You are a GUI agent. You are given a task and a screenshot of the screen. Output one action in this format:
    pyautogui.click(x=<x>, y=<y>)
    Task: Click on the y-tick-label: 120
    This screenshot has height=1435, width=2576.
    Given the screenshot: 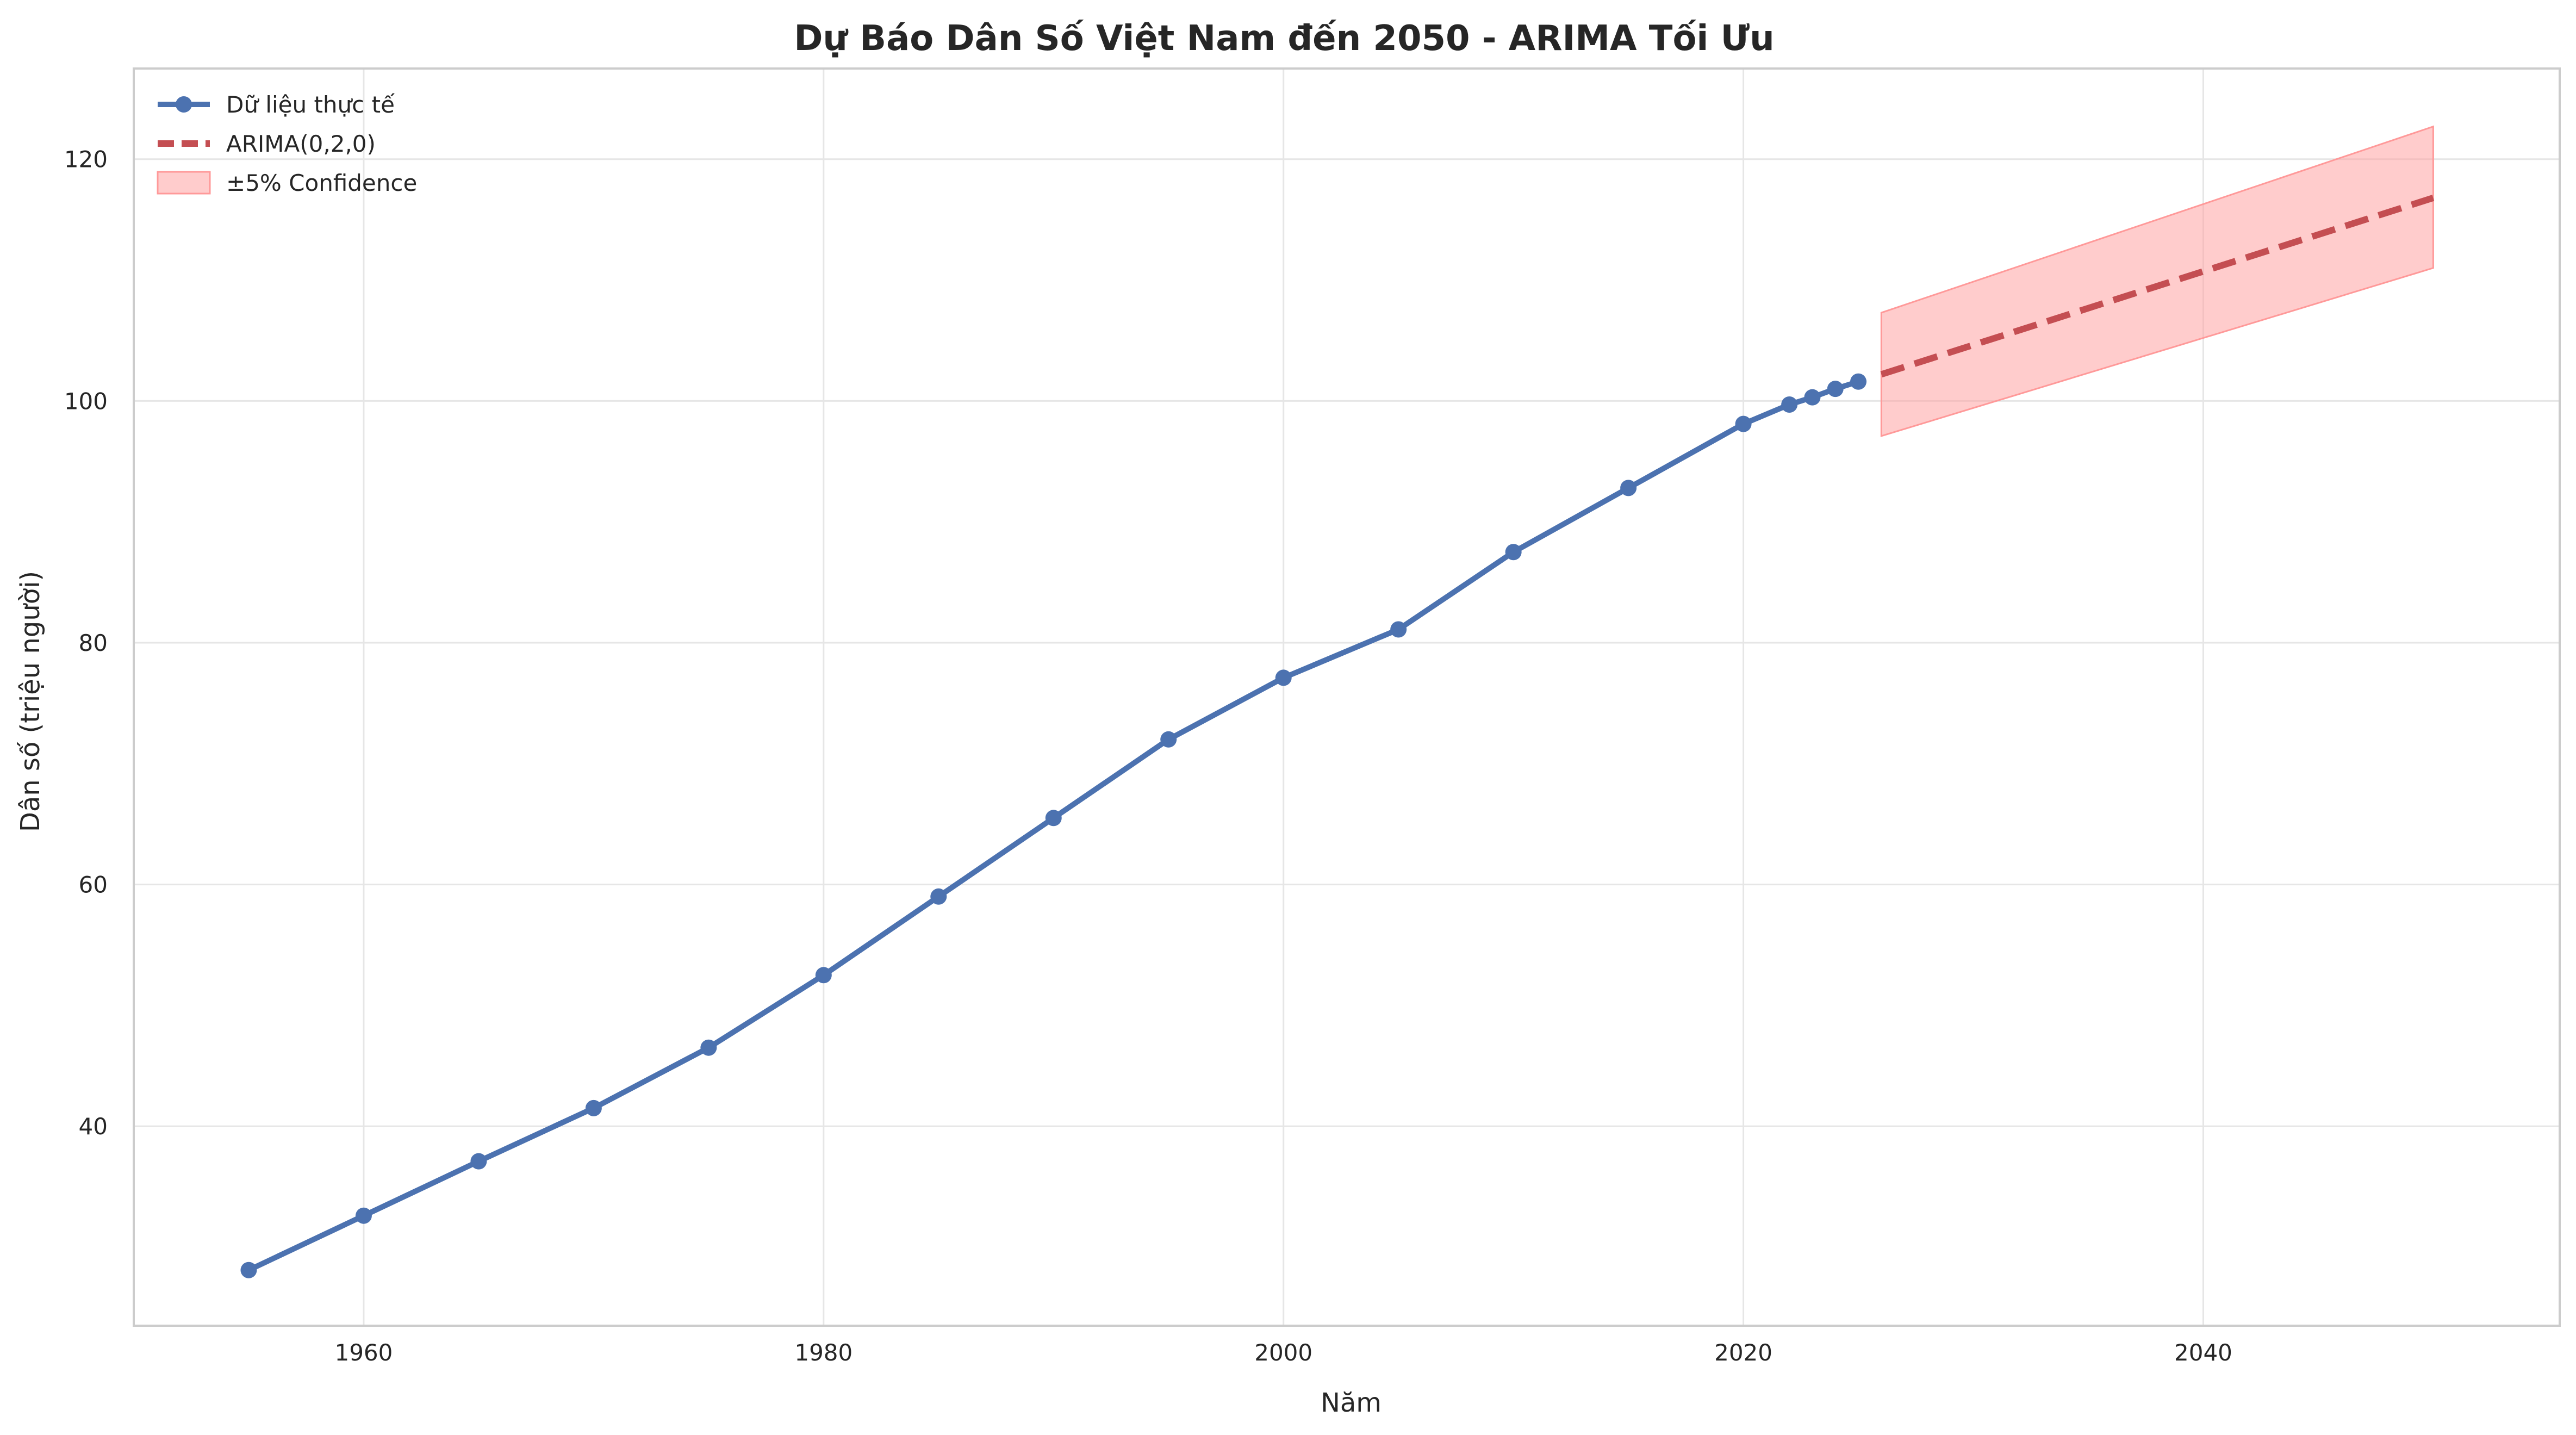 What is the action you would take?
    pyautogui.click(x=86, y=159)
    